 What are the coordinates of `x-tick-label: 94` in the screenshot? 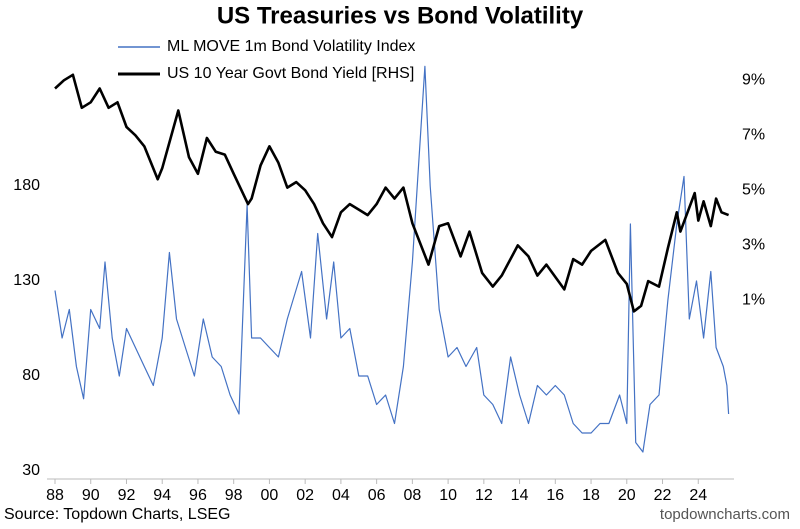 It's located at (162, 495).